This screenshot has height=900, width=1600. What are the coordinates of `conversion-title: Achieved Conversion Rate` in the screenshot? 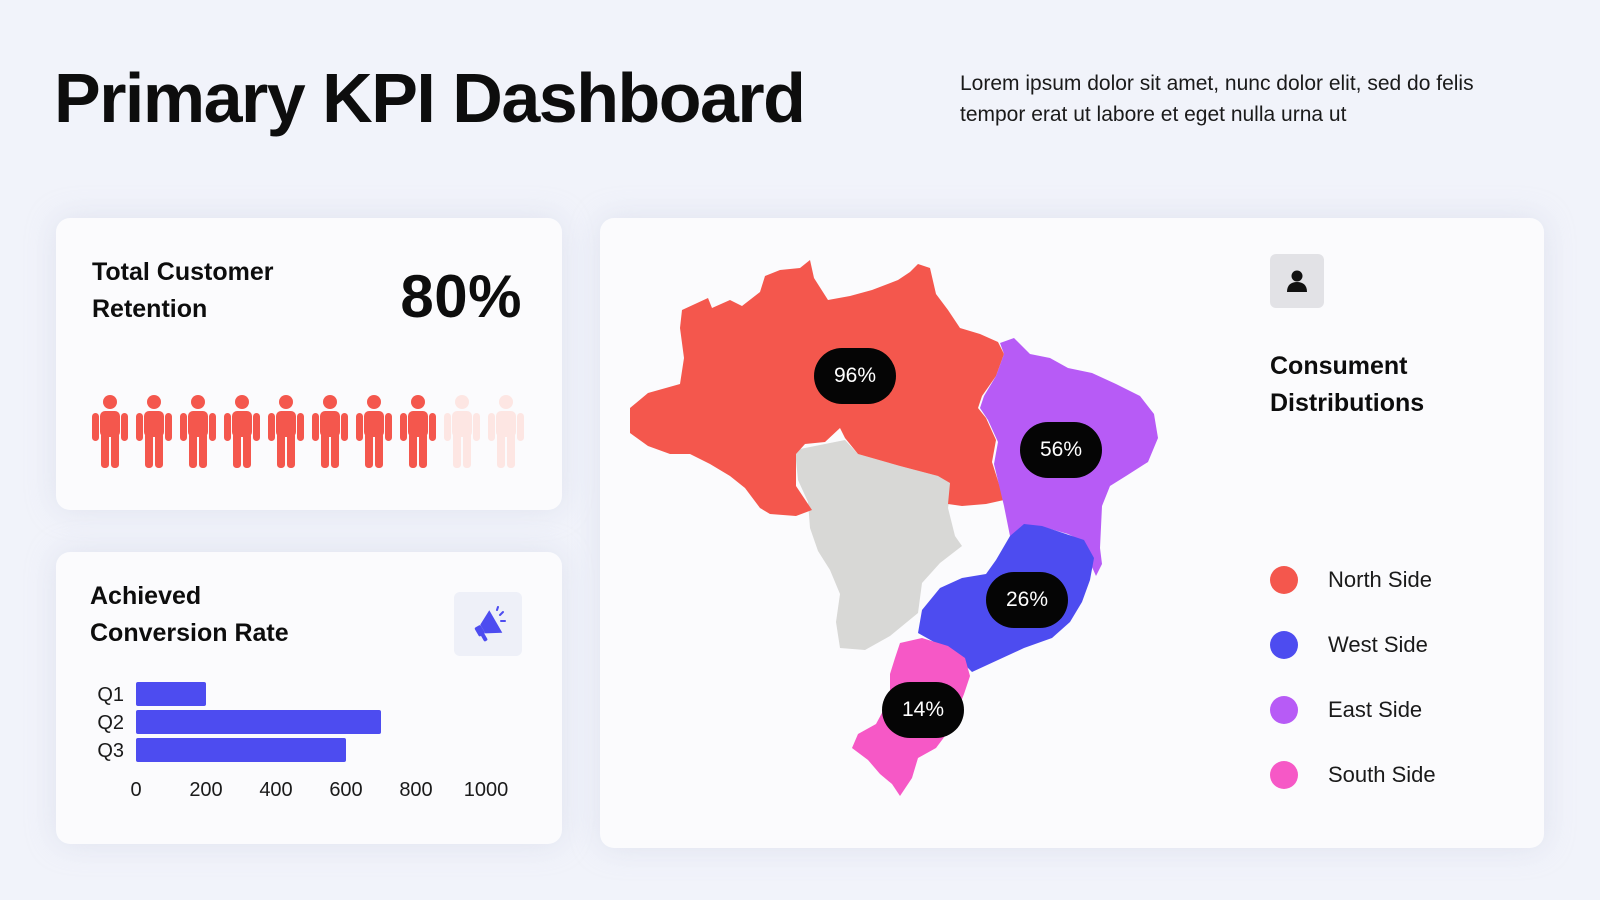 It's located at (220, 615).